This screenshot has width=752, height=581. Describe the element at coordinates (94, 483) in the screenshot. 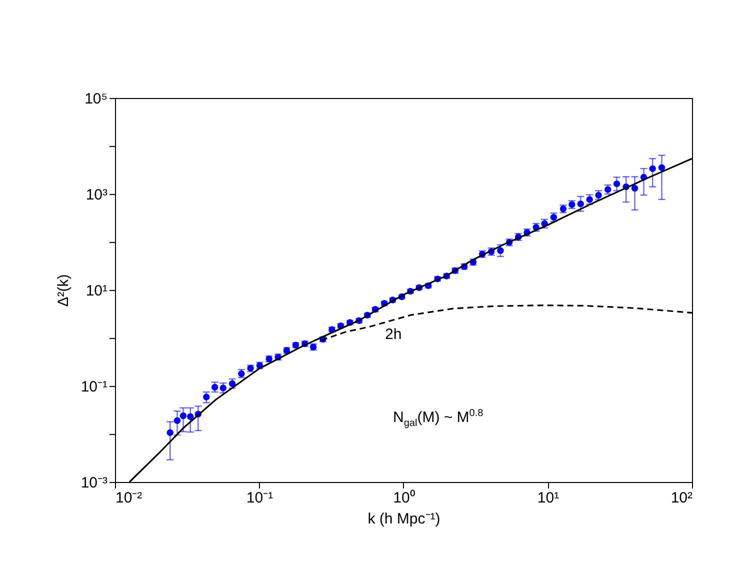

I see `y-tick-label: 10⁻³` at that location.